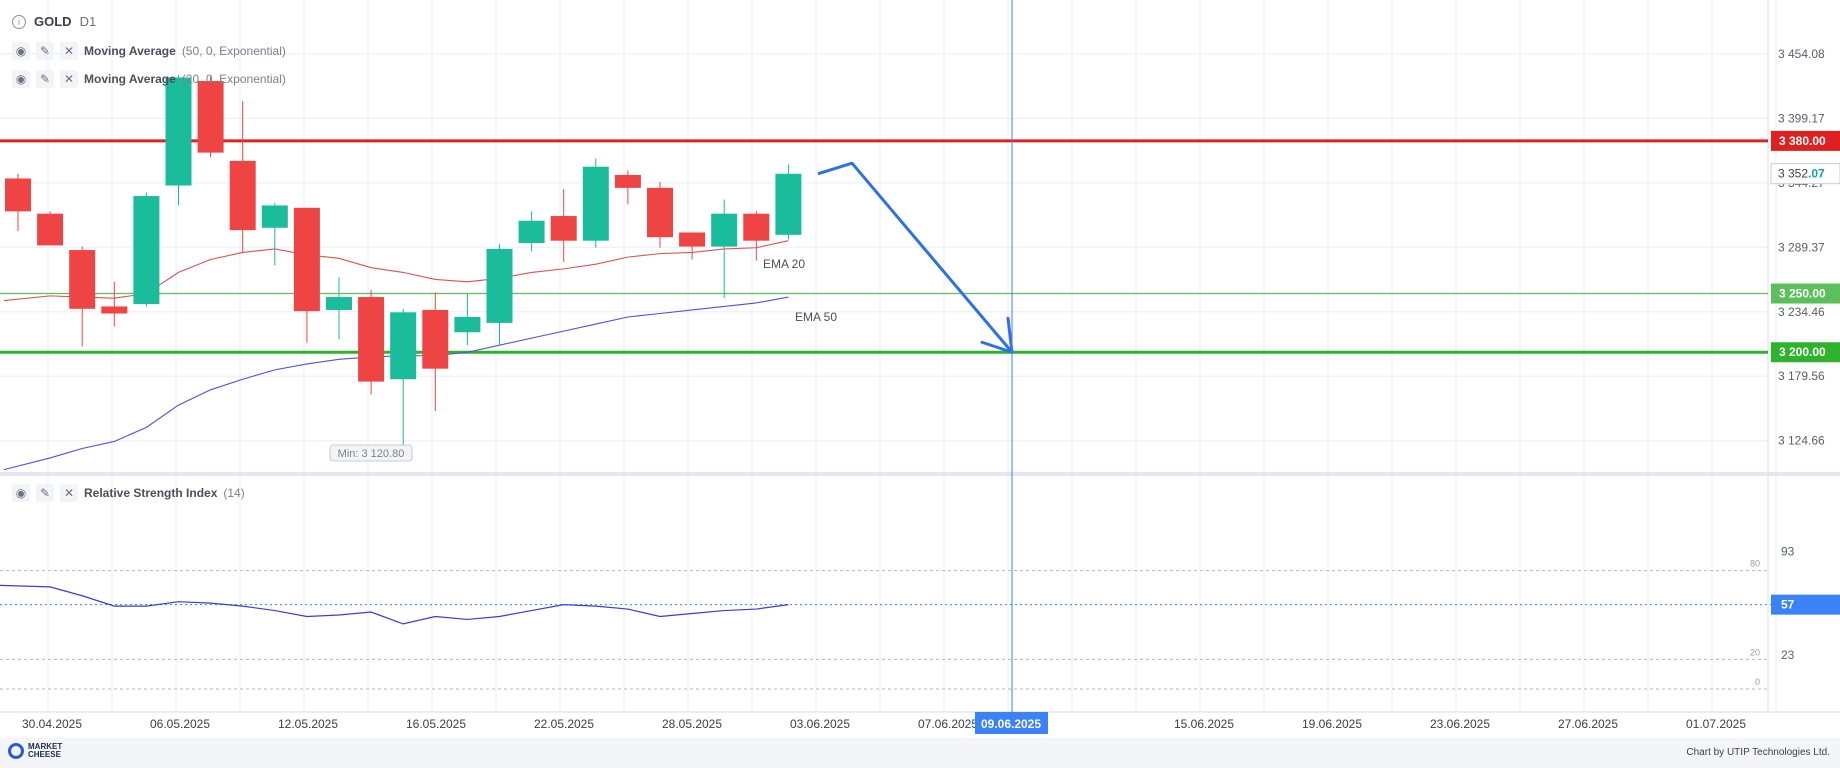 This screenshot has height=768, width=1840. I want to click on brand-logo: MARKET CHEESE, so click(35, 751).